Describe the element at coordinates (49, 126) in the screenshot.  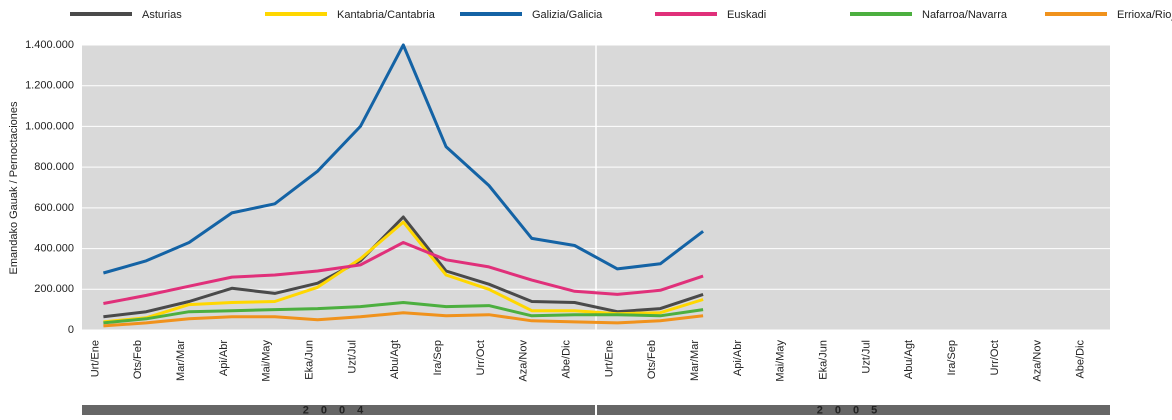
I see `y-tick-label: 1.000.000` at that location.